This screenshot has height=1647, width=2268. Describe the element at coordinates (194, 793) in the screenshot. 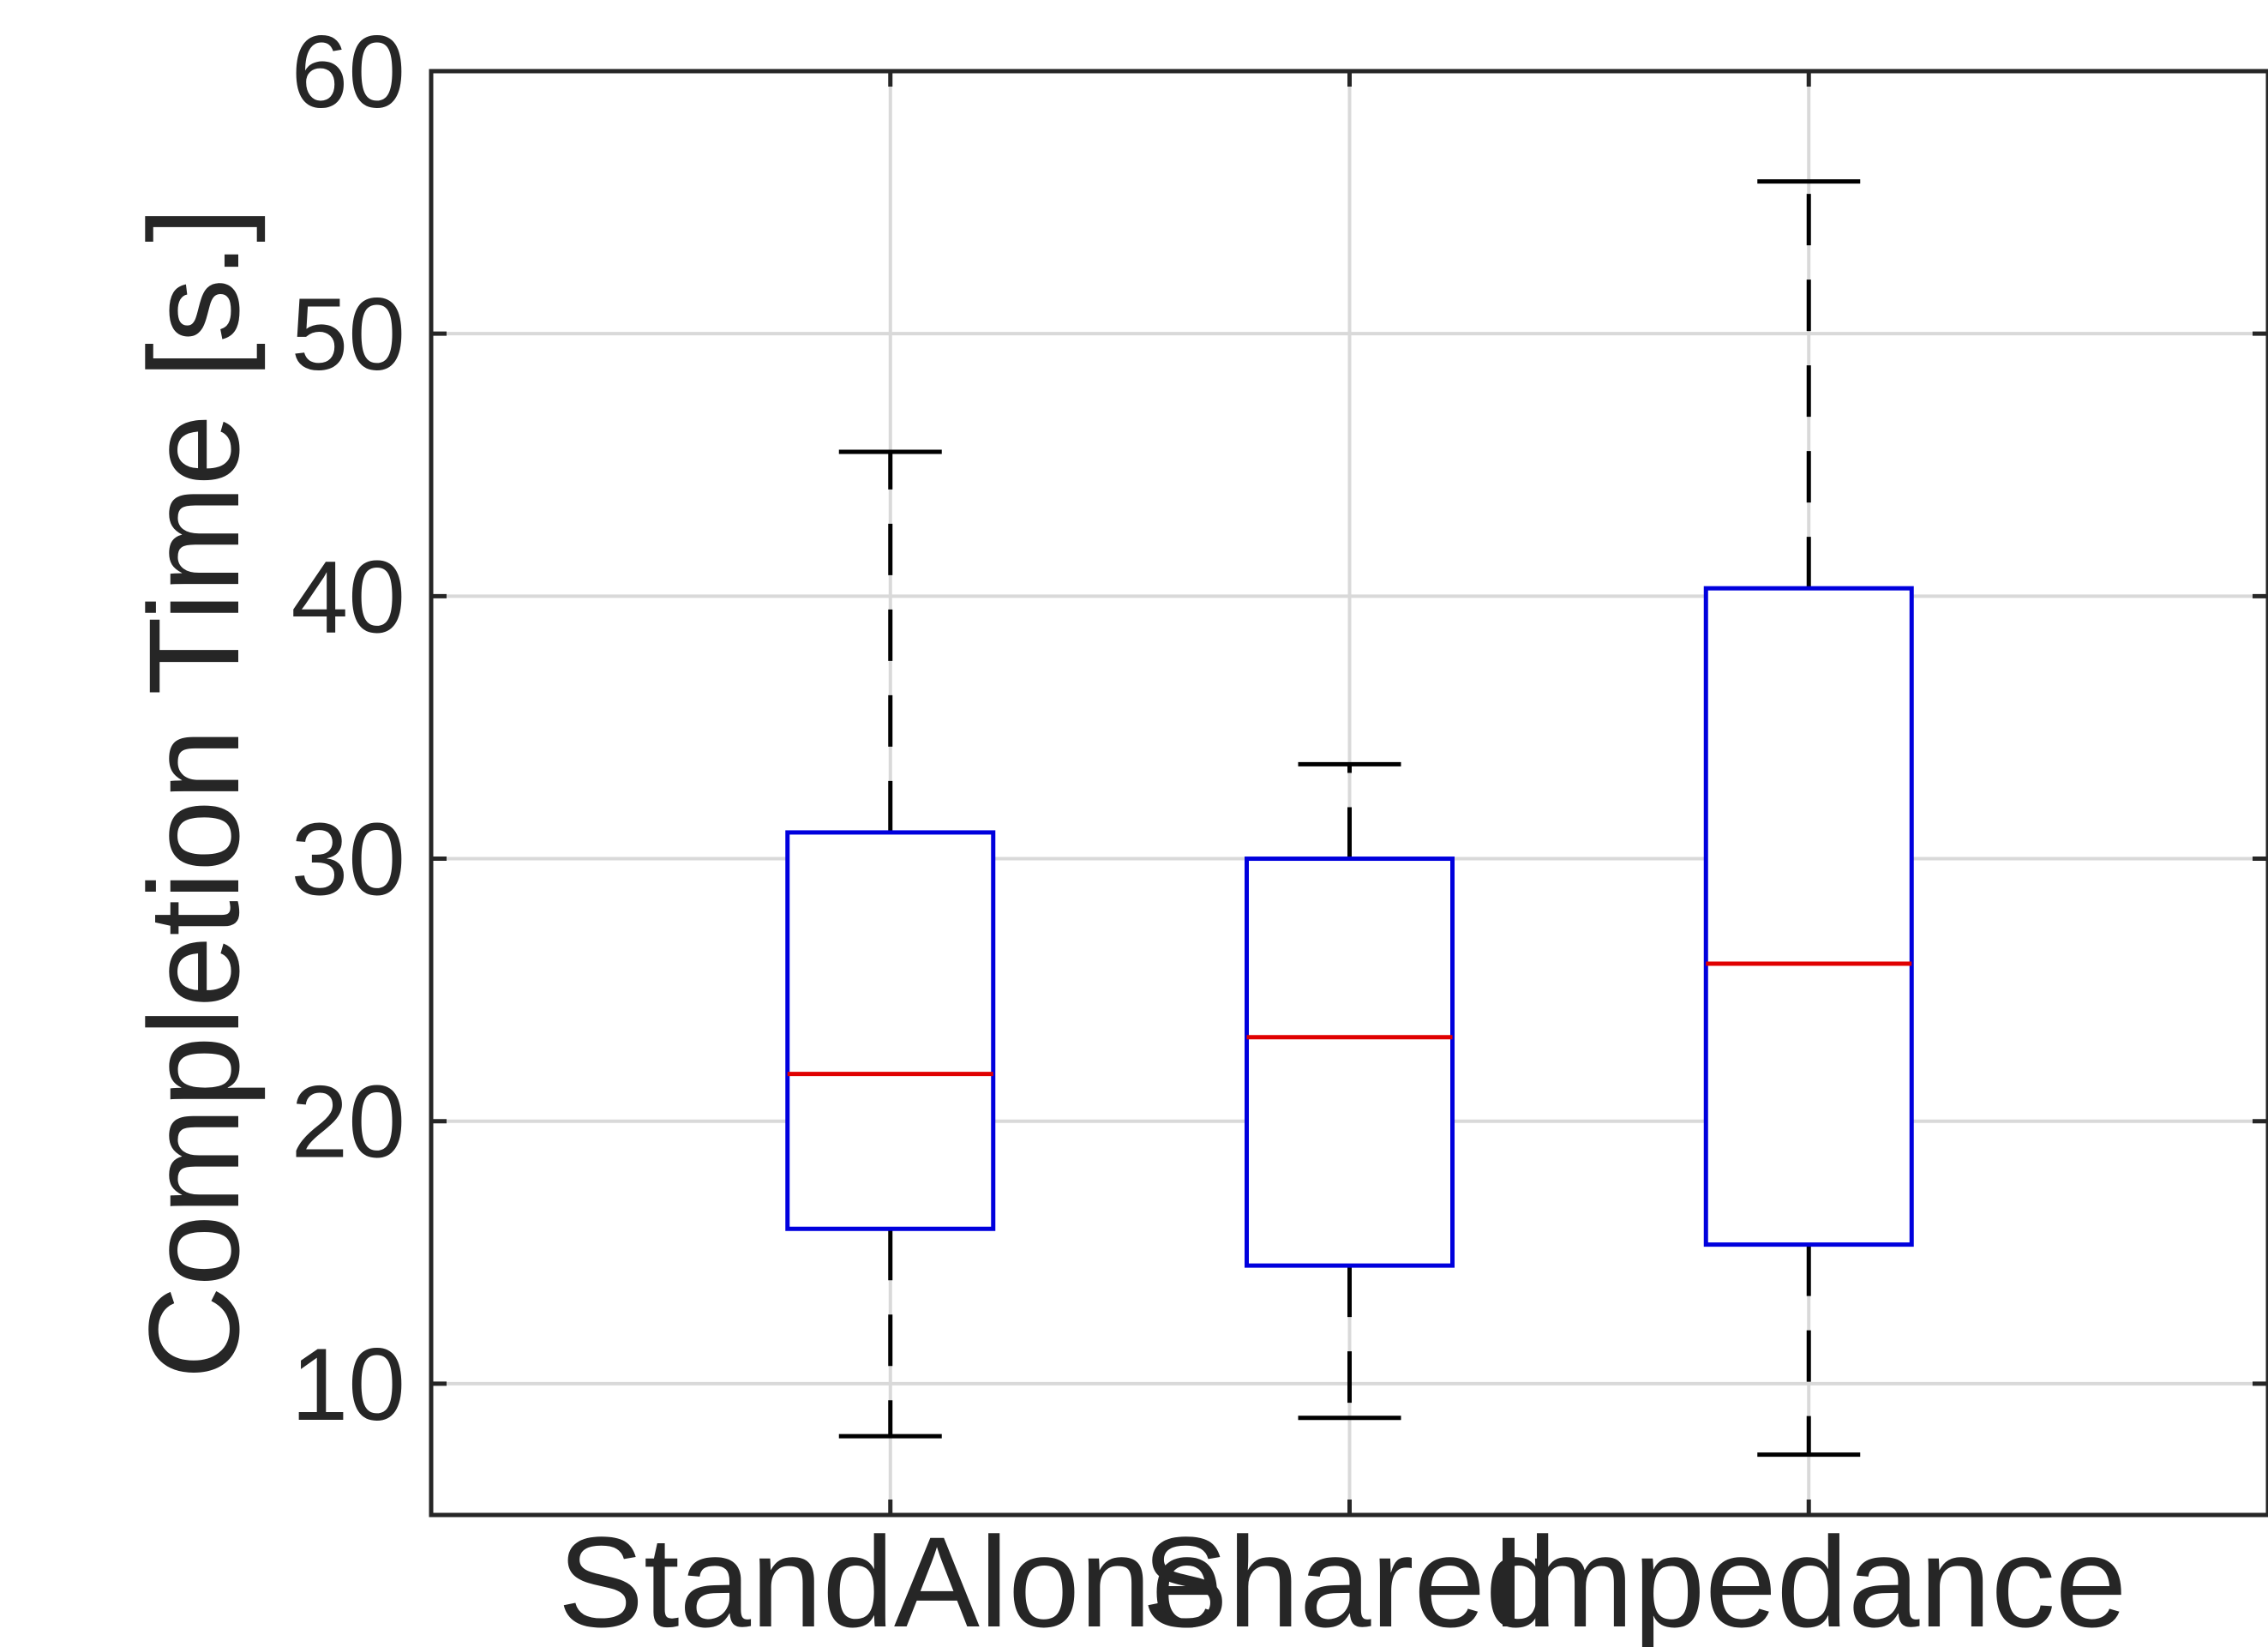

I see `y-axis-label: Completion Time [s.]` at that location.